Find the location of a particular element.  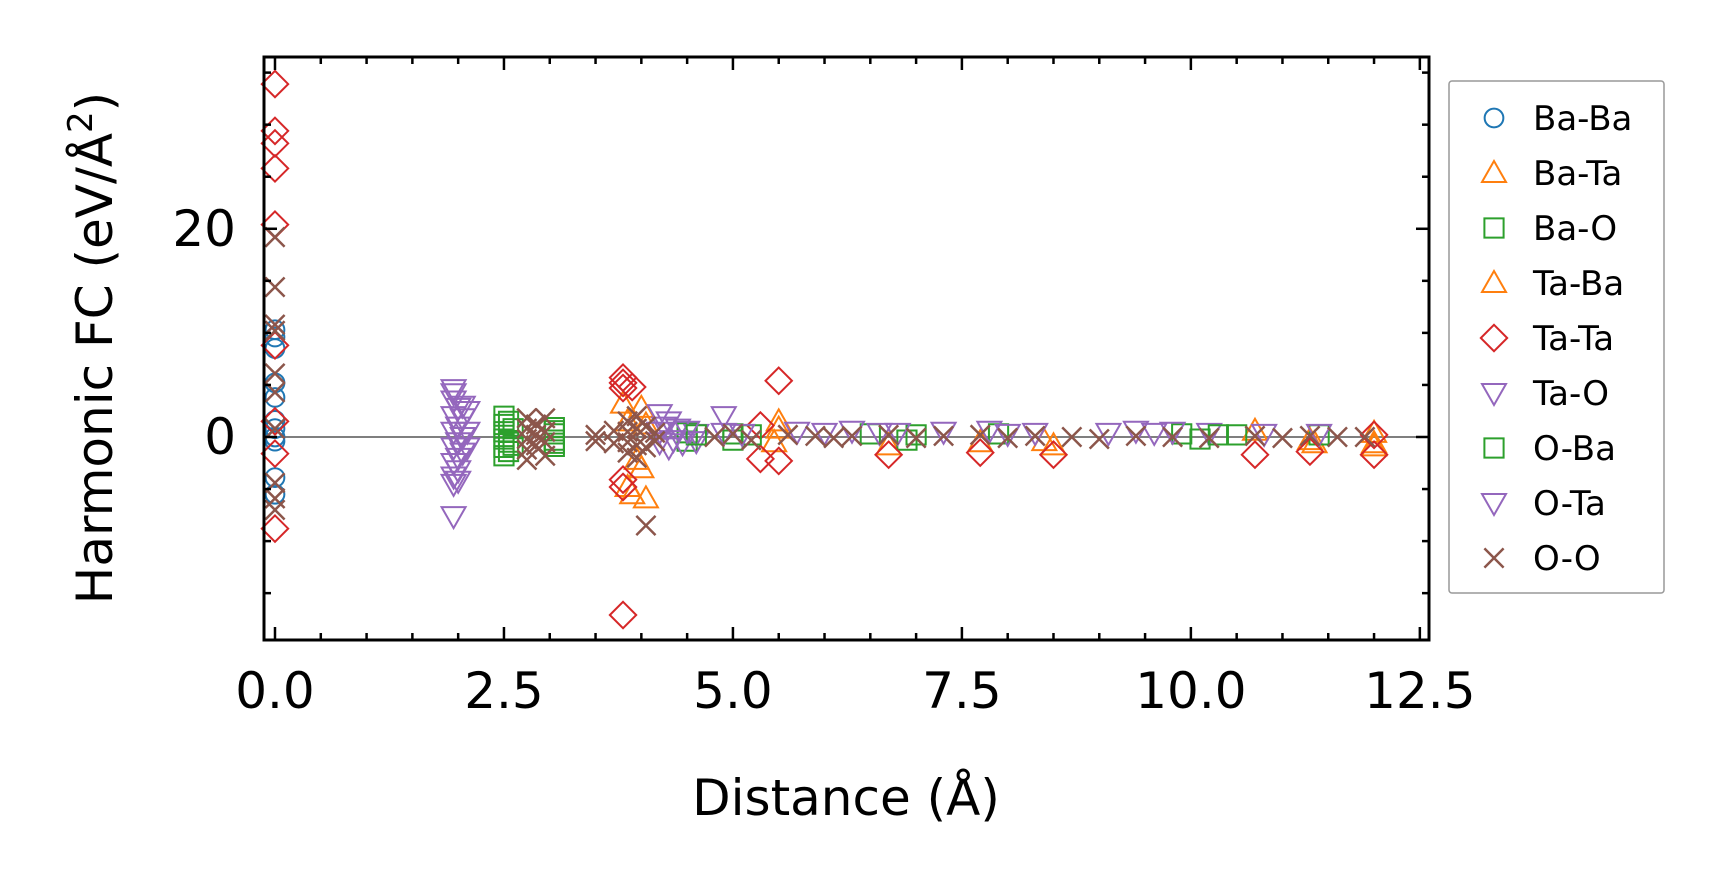

x-tick-label: 7.5 is located at coordinates (962, 691).